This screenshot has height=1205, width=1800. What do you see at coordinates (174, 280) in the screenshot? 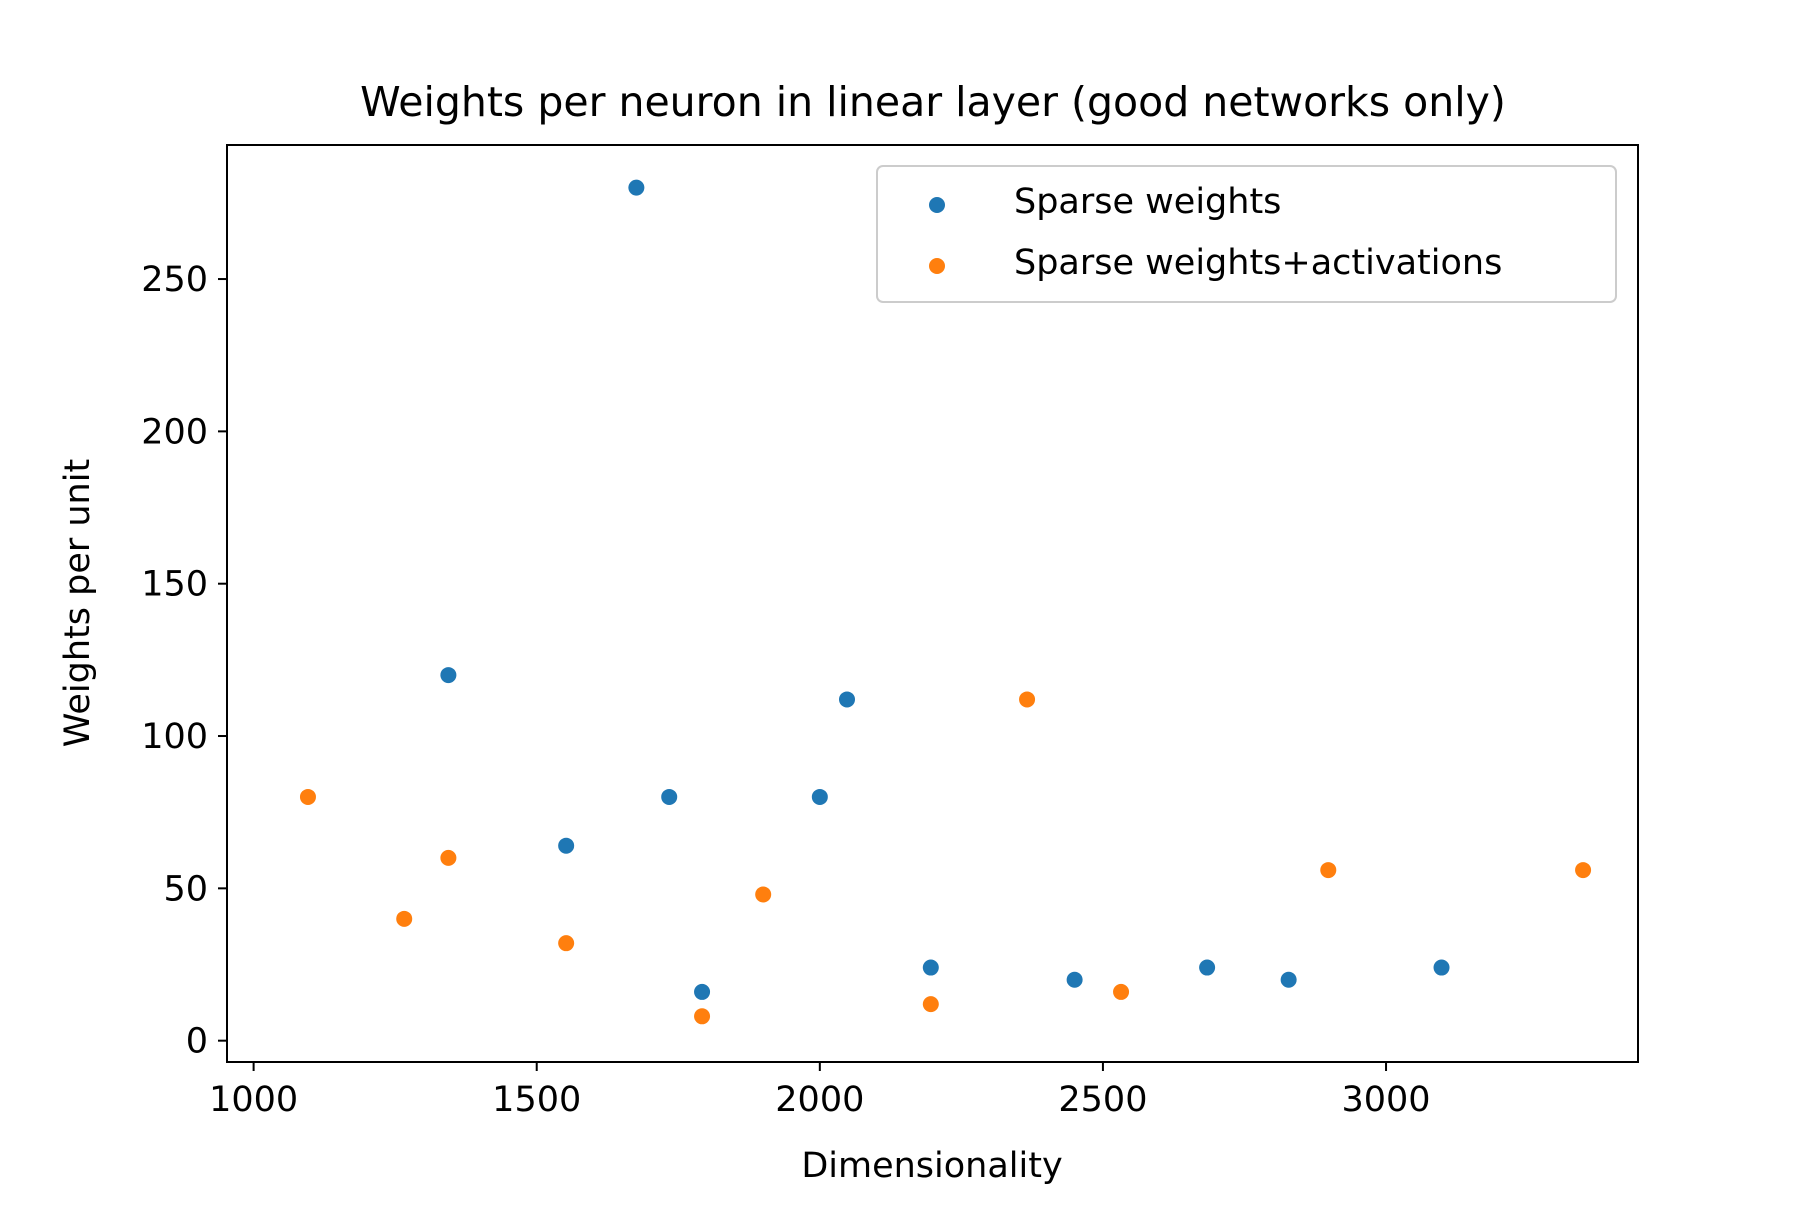
I see `y-tick-label: 250` at bounding box center [174, 280].